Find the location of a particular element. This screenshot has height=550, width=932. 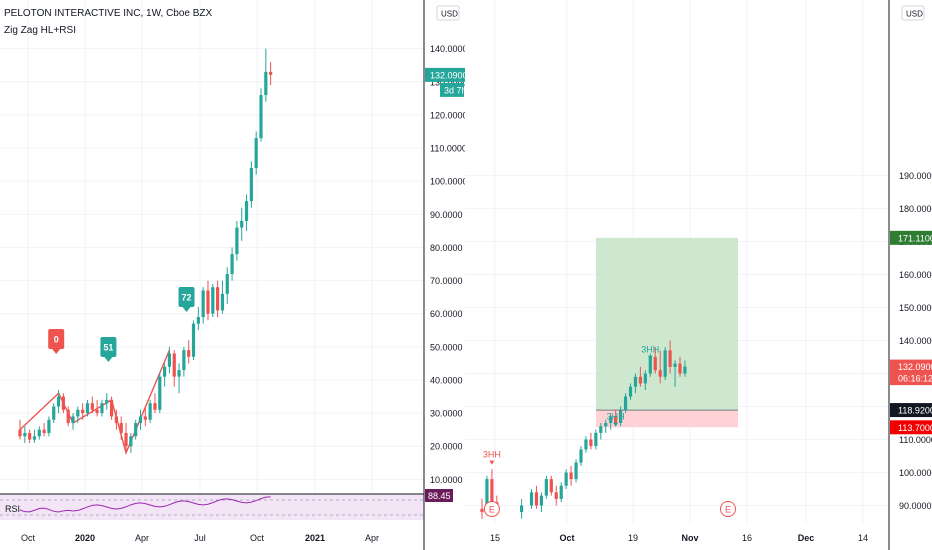

zigzag-marker: 0 is located at coordinates (56, 341).